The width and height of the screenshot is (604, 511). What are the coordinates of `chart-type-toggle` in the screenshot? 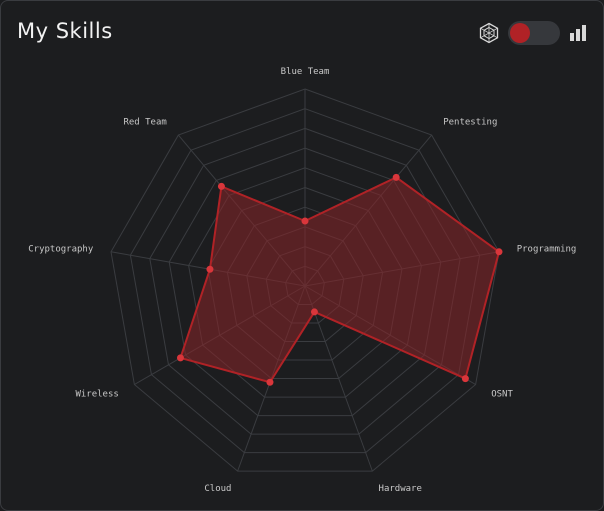 It's located at (534, 33).